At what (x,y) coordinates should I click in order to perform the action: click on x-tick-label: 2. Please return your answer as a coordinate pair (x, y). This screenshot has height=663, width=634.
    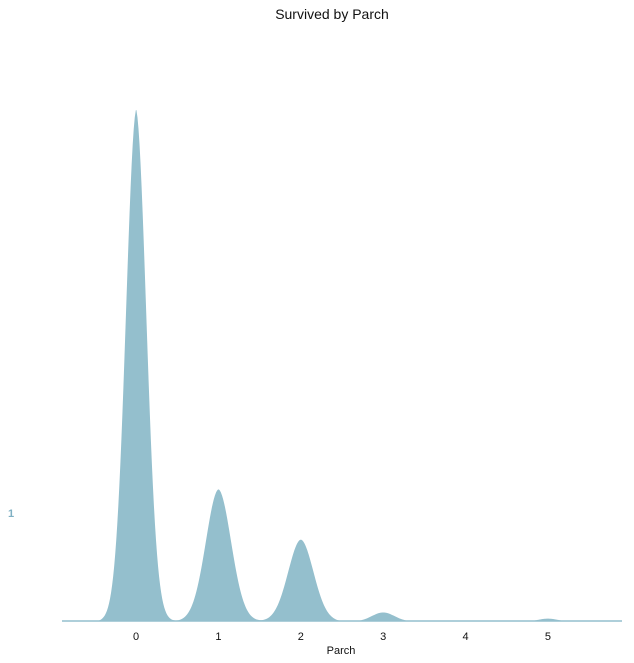
    Looking at the image, I should click on (301, 637).